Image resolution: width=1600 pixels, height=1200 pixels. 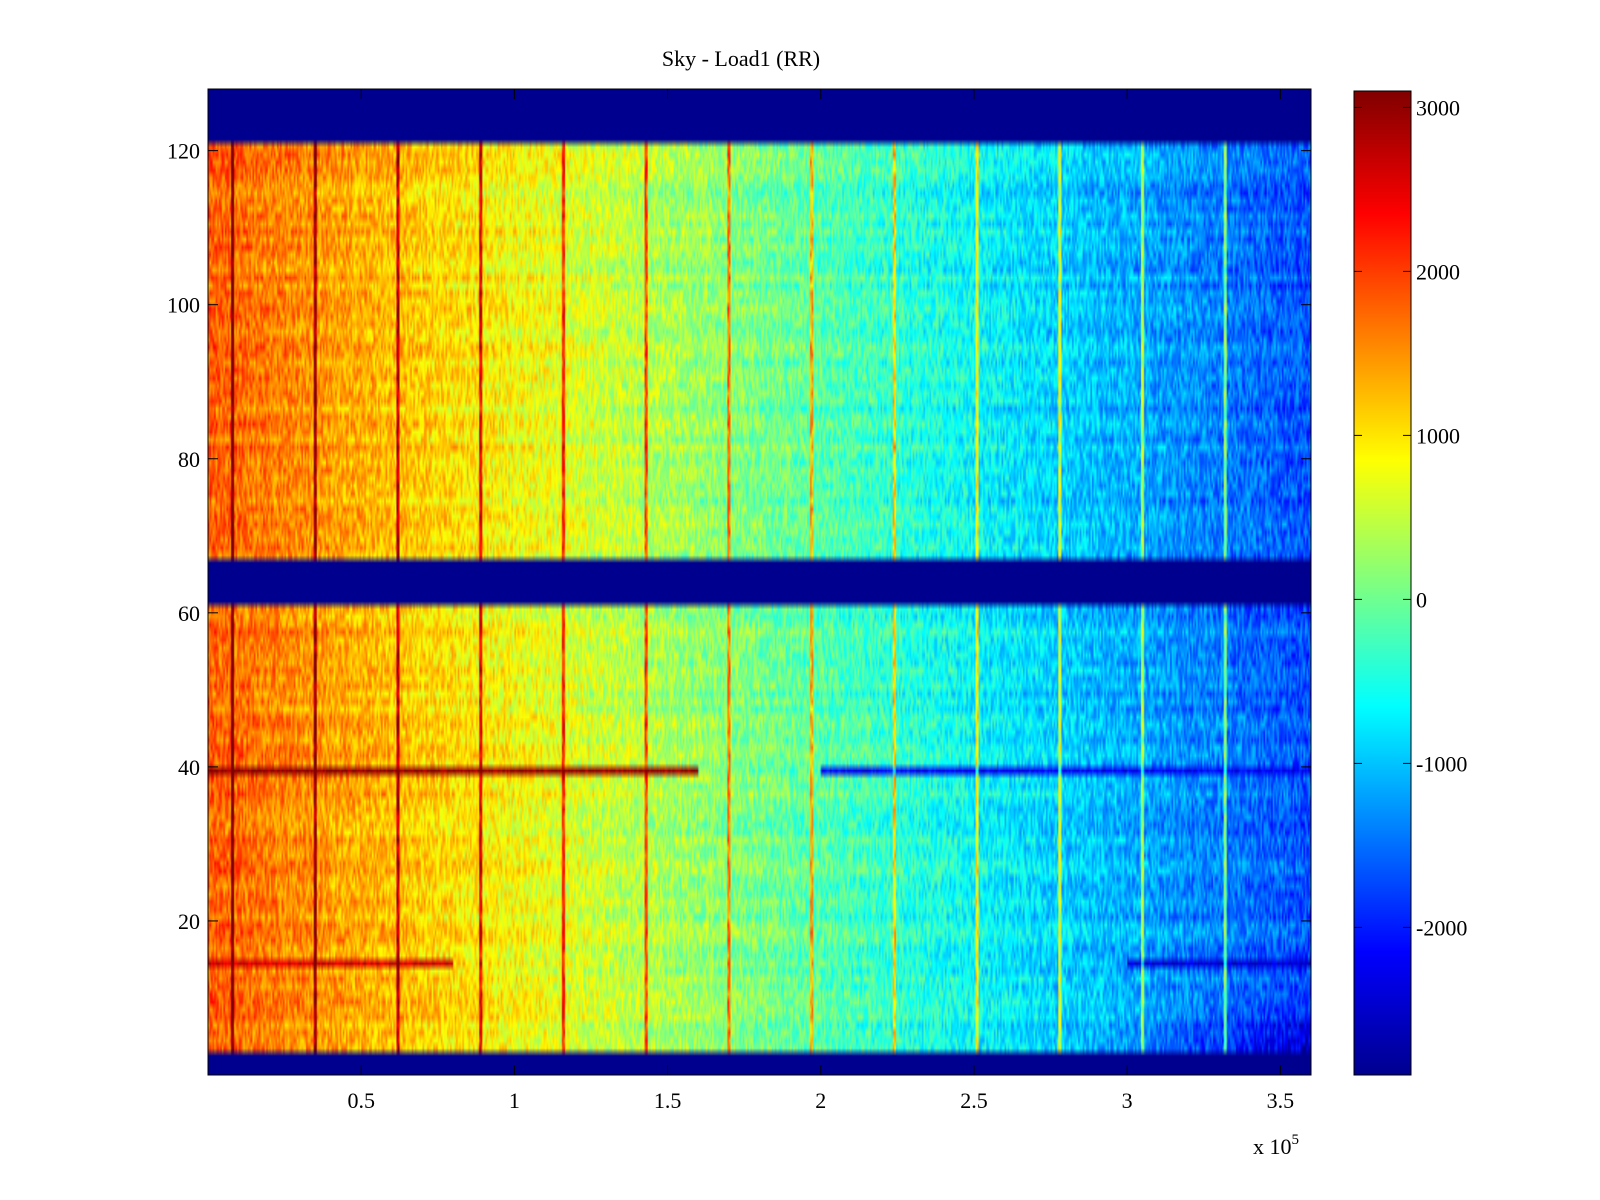 What do you see at coordinates (189, 613) in the screenshot?
I see `y-tick-label: 60` at bounding box center [189, 613].